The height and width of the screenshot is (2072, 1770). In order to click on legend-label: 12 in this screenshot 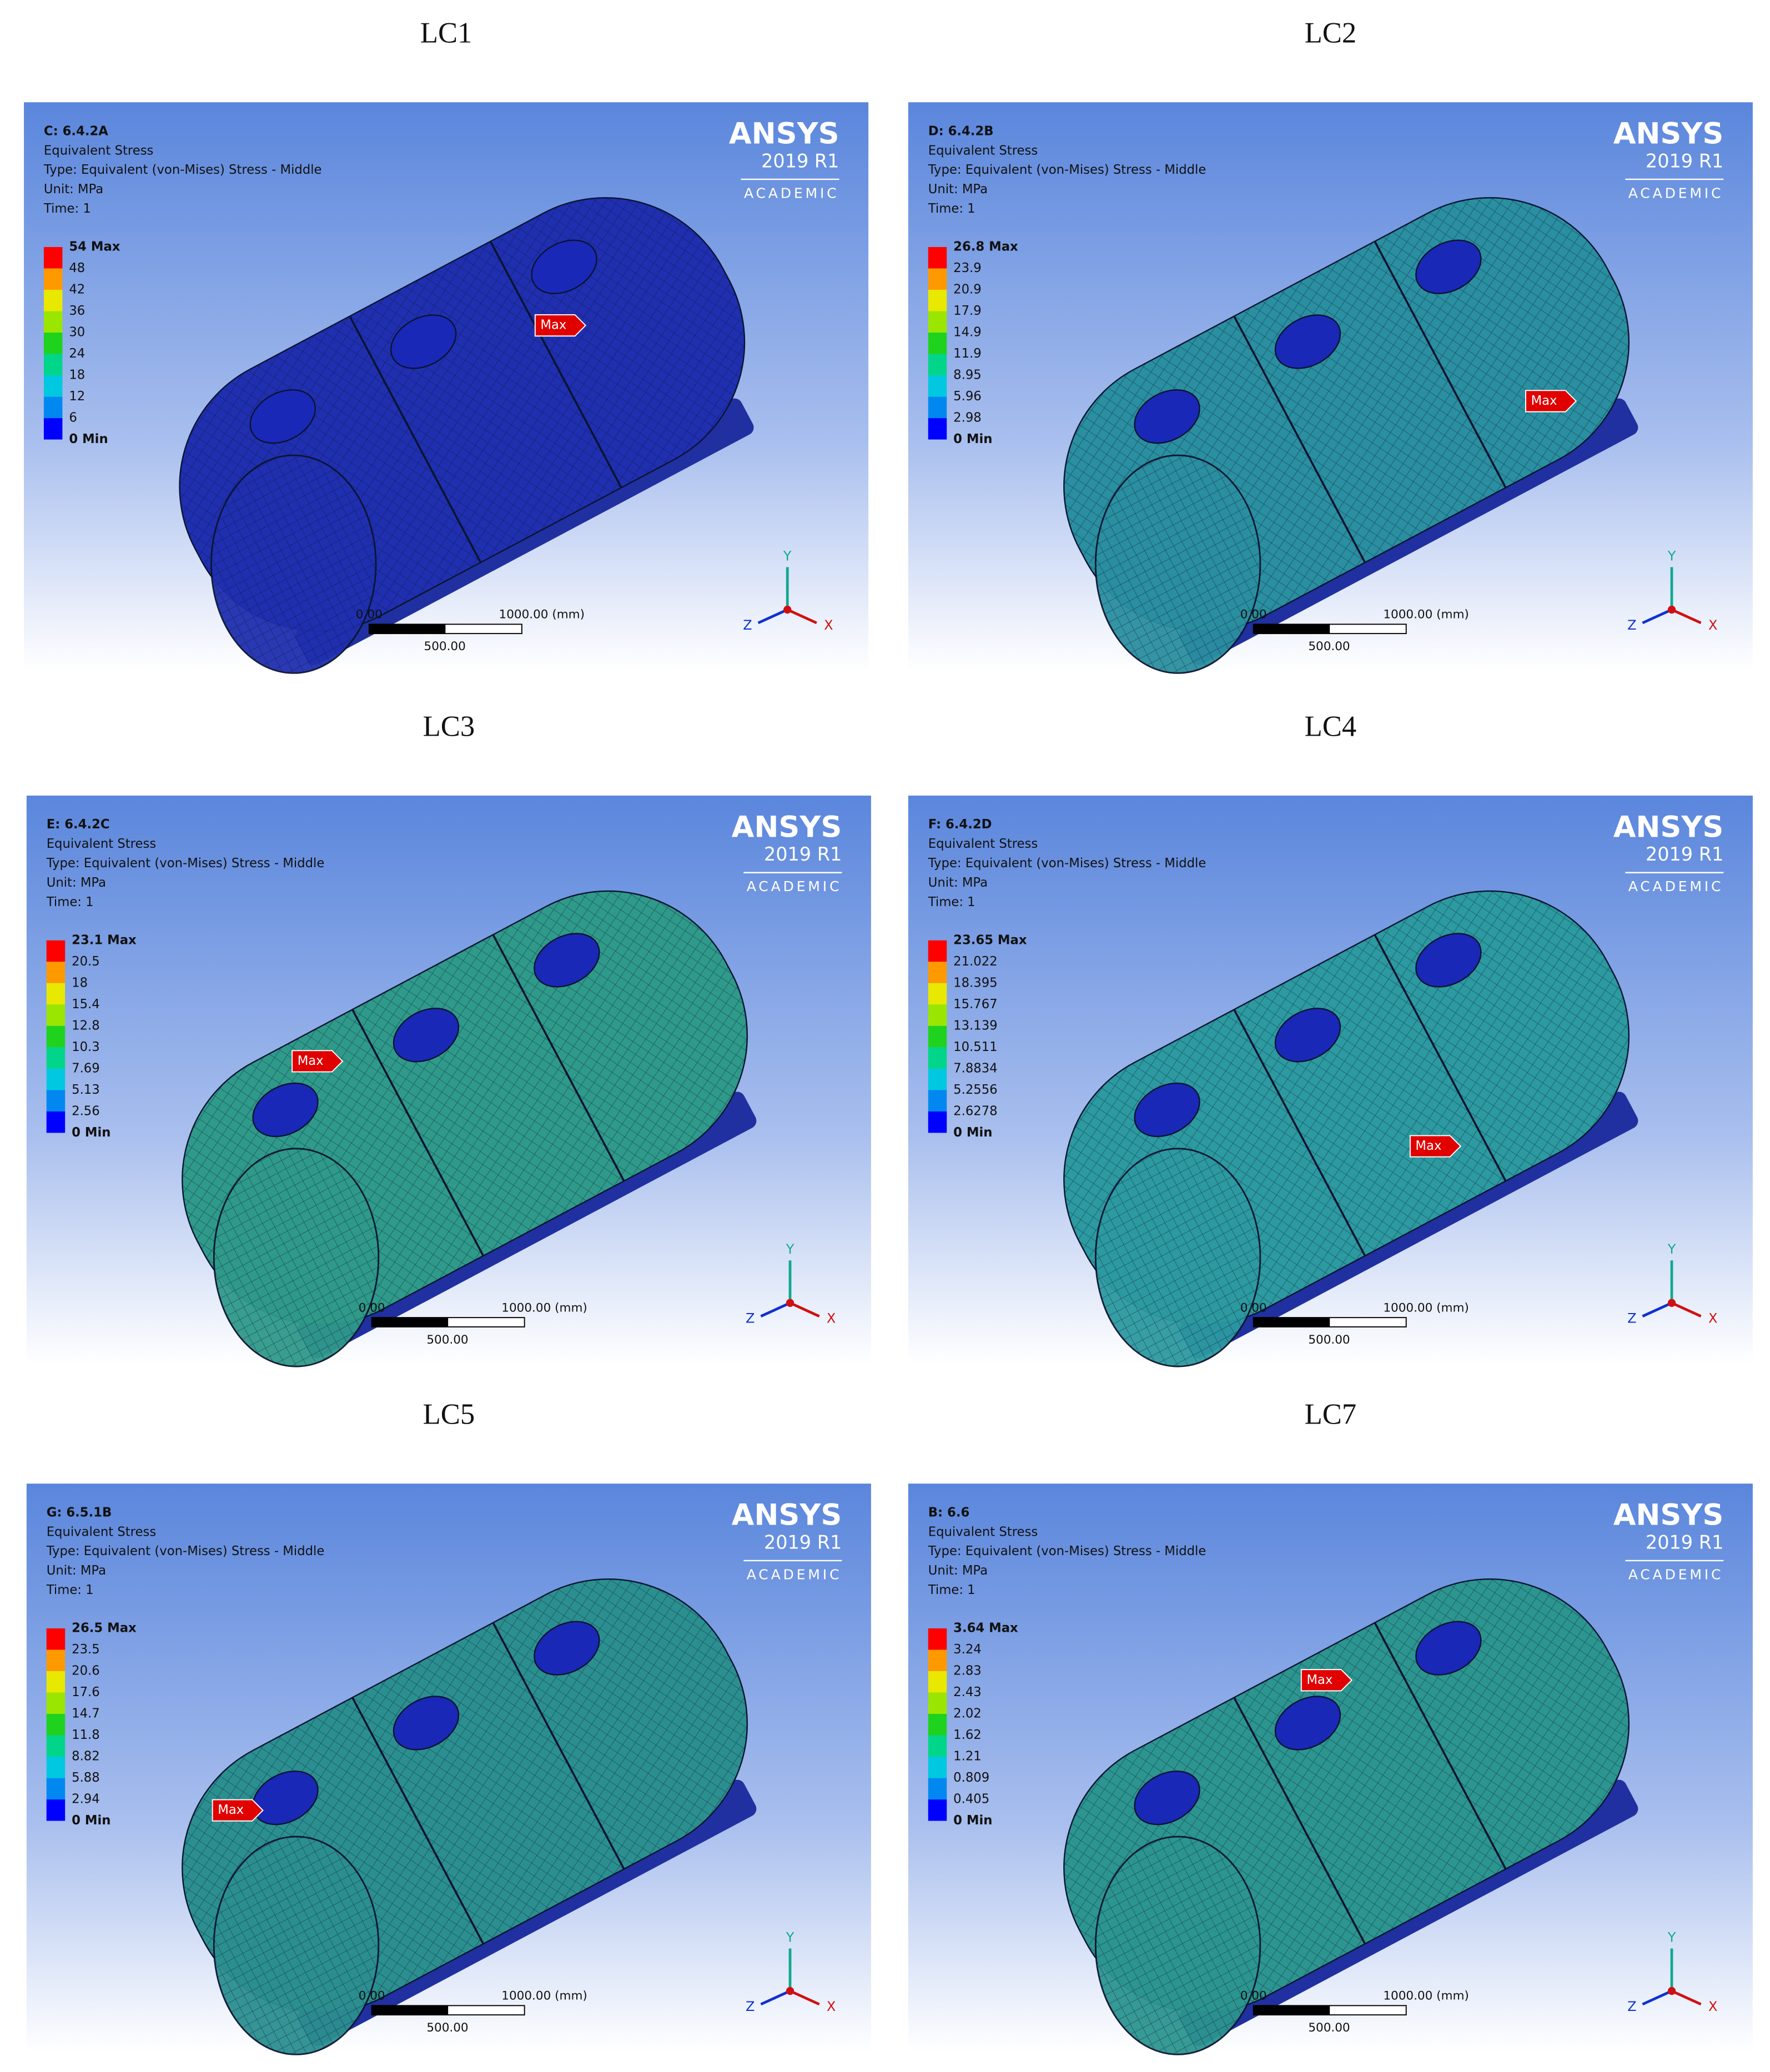, I will do `click(77, 397)`.